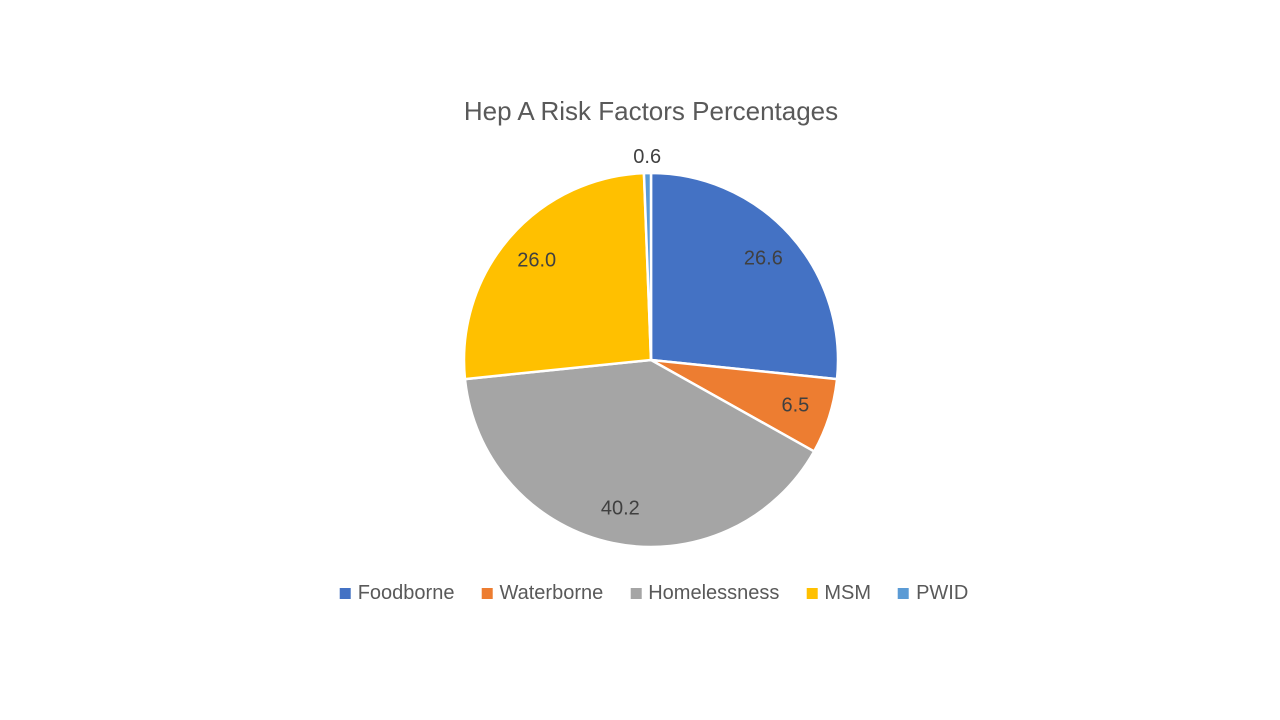 This screenshot has height=720, width=1280. Describe the element at coordinates (848, 593) in the screenshot. I see `legend-label-msm: MSM` at that location.